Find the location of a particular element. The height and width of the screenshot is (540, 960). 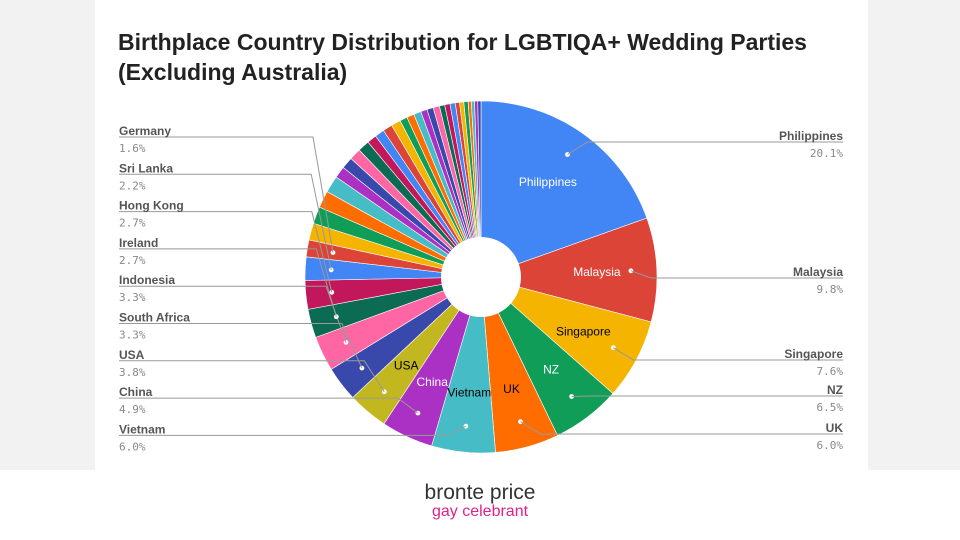

inside-label-vietnam: Vietnam is located at coordinates (469, 392).